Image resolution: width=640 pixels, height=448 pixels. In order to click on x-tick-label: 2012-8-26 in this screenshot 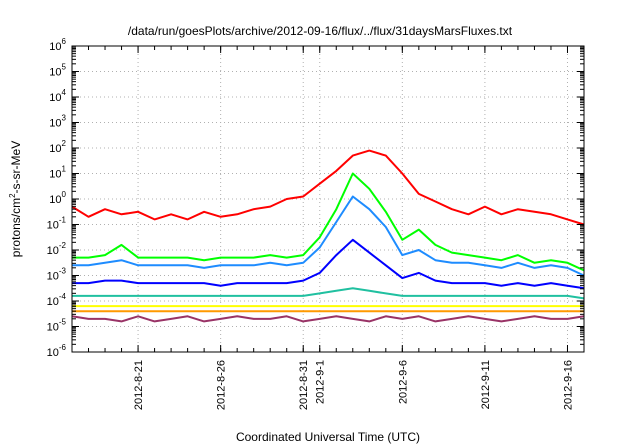, I will do `click(222, 385)`.